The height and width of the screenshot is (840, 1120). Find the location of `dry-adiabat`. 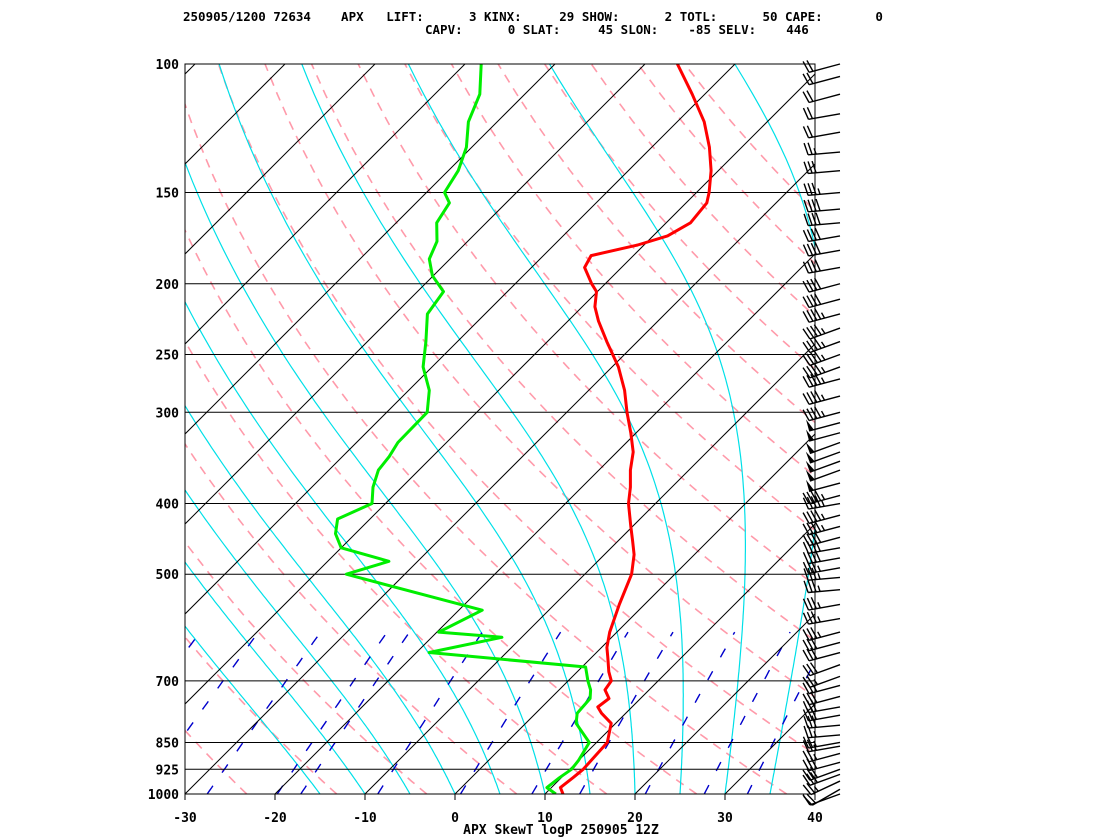

dry-adiabat is located at coordinates (749, 138).